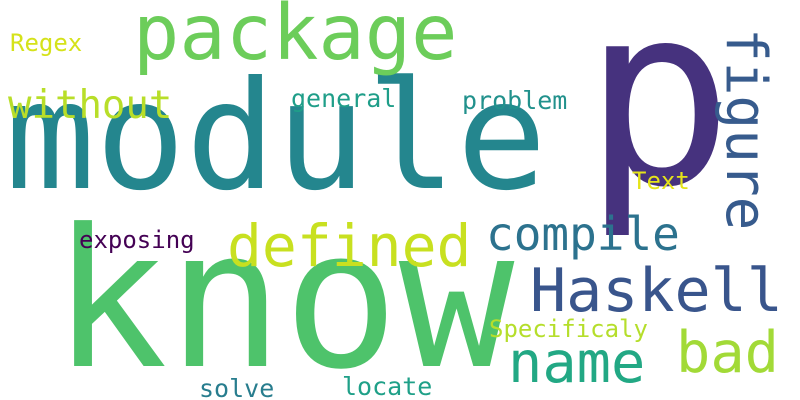  I want to click on word-defined: defined, so click(349, 246).